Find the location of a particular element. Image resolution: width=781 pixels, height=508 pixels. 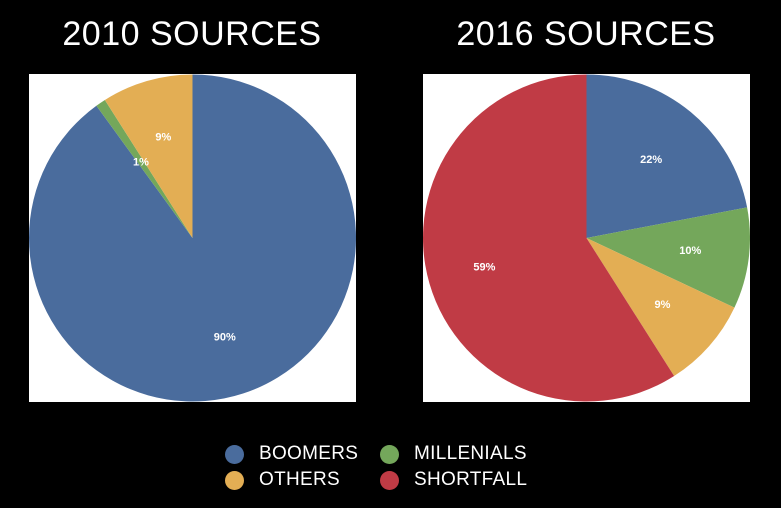

slice-label-2010-others: 9% is located at coordinates (163, 138).